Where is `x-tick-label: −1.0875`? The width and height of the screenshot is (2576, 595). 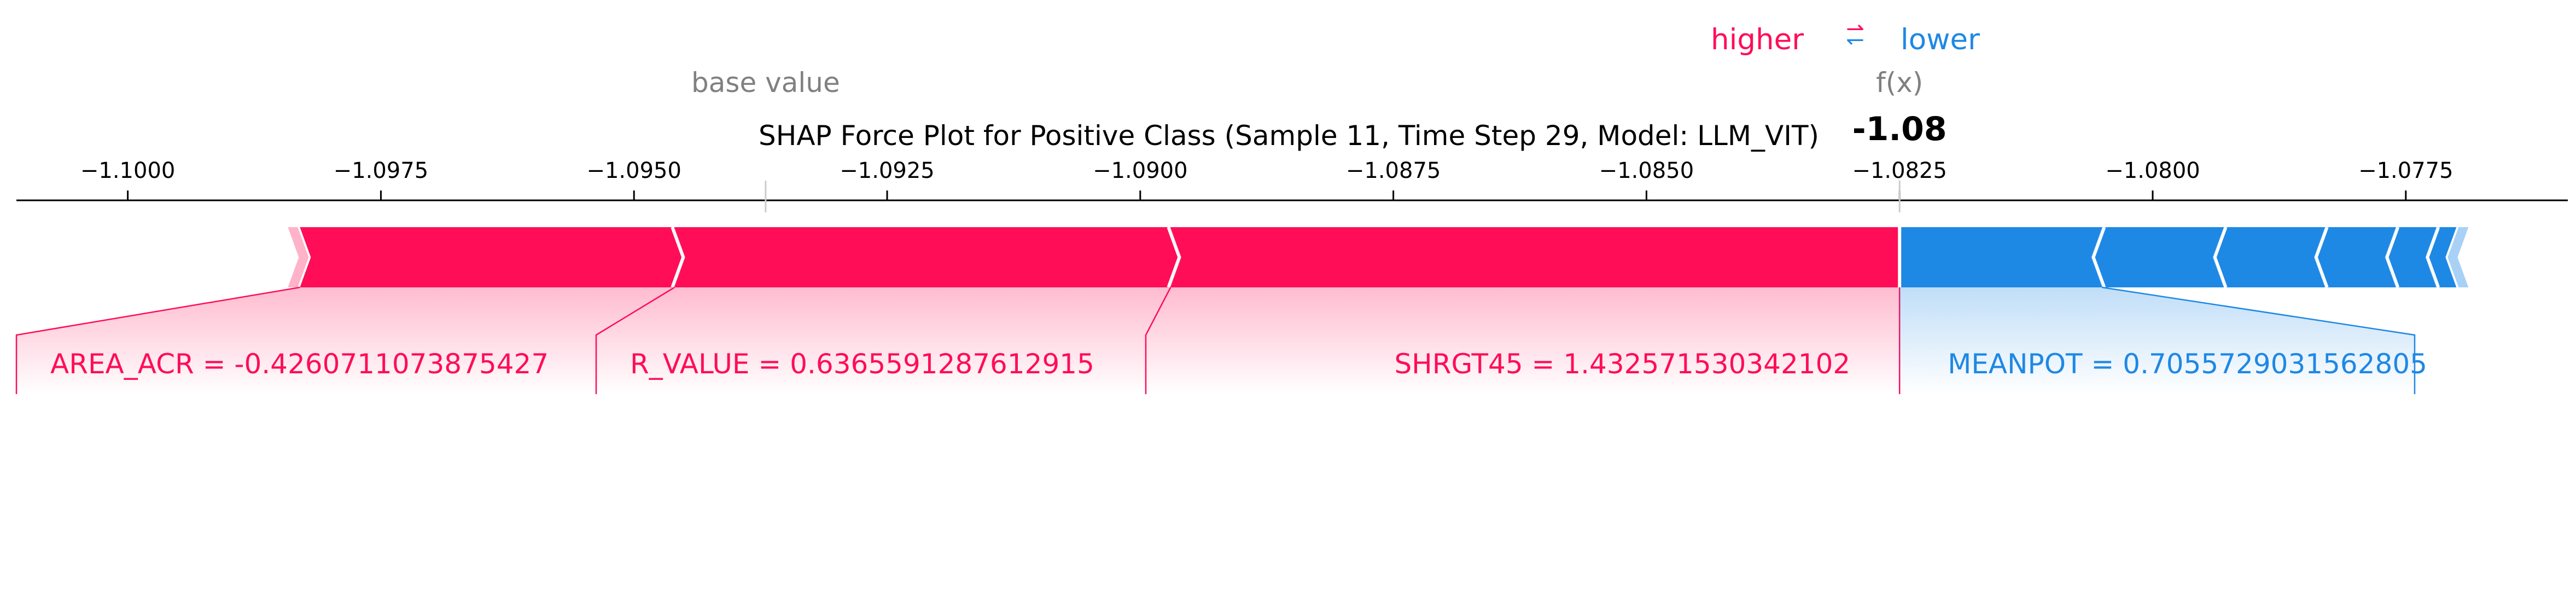
x-tick-label: −1.0875 is located at coordinates (1393, 170).